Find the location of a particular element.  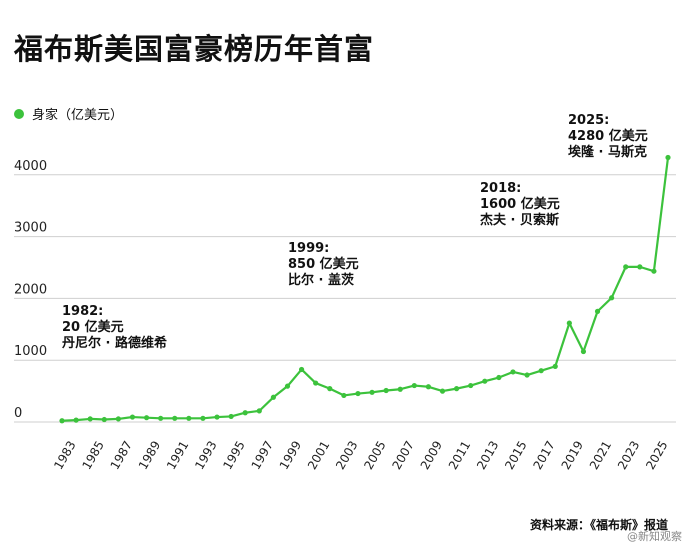

x-tick-label: 2003 is located at coordinates (346, 455).